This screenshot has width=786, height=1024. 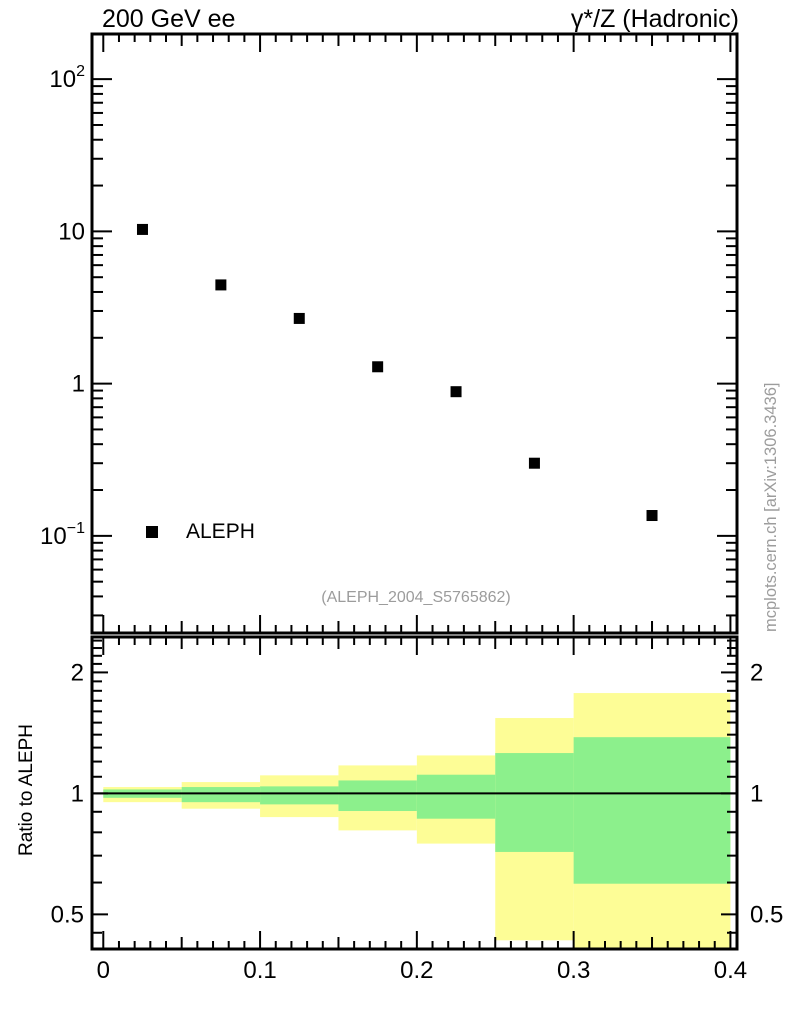 I want to click on legend-label: ALEPH, so click(x=220, y=531).